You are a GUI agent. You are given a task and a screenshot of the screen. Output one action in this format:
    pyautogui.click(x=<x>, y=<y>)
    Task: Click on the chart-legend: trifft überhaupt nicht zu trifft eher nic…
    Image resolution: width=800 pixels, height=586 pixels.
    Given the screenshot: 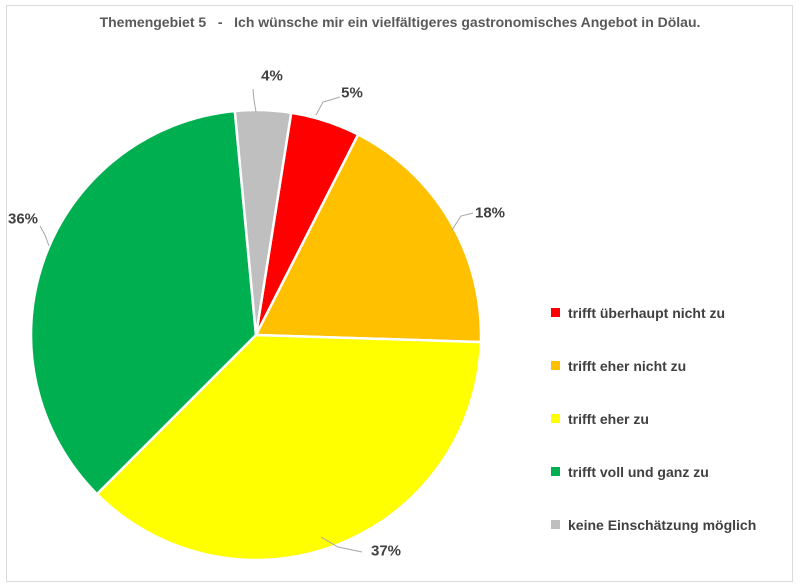 What is the action you would take?
    pyautogui.click(x=653, y=418)
    